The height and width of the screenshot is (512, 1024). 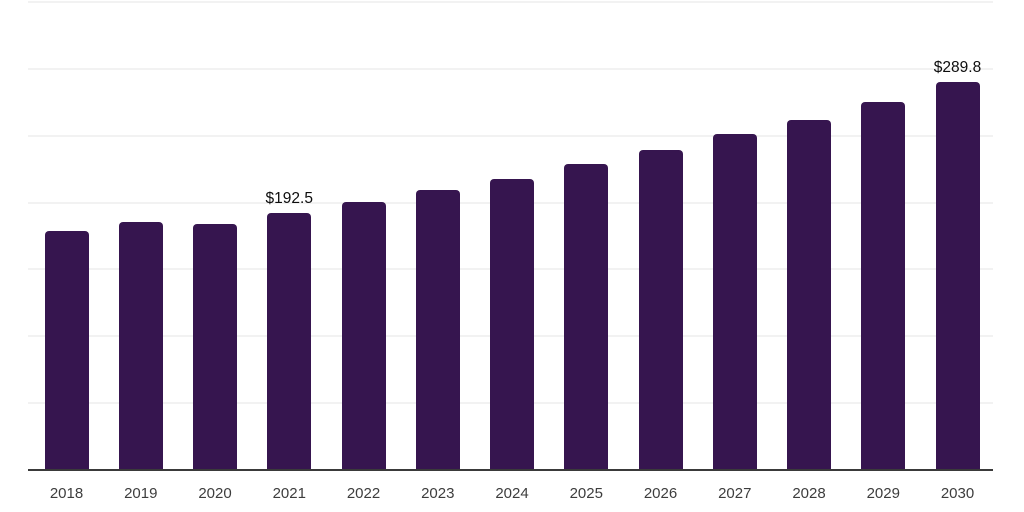 What do you see at coordinates (957, 68) in the screenshot?
I see `value-label-2030: $289.8` at bounding box center [957, 68].